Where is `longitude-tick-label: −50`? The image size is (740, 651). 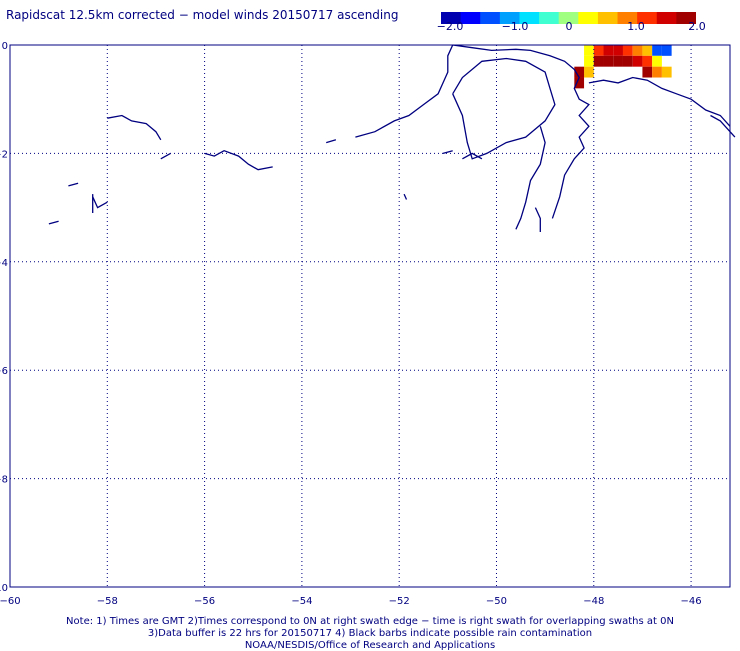
longitude-tick-label: −50 is located at coordinates (496, 601).